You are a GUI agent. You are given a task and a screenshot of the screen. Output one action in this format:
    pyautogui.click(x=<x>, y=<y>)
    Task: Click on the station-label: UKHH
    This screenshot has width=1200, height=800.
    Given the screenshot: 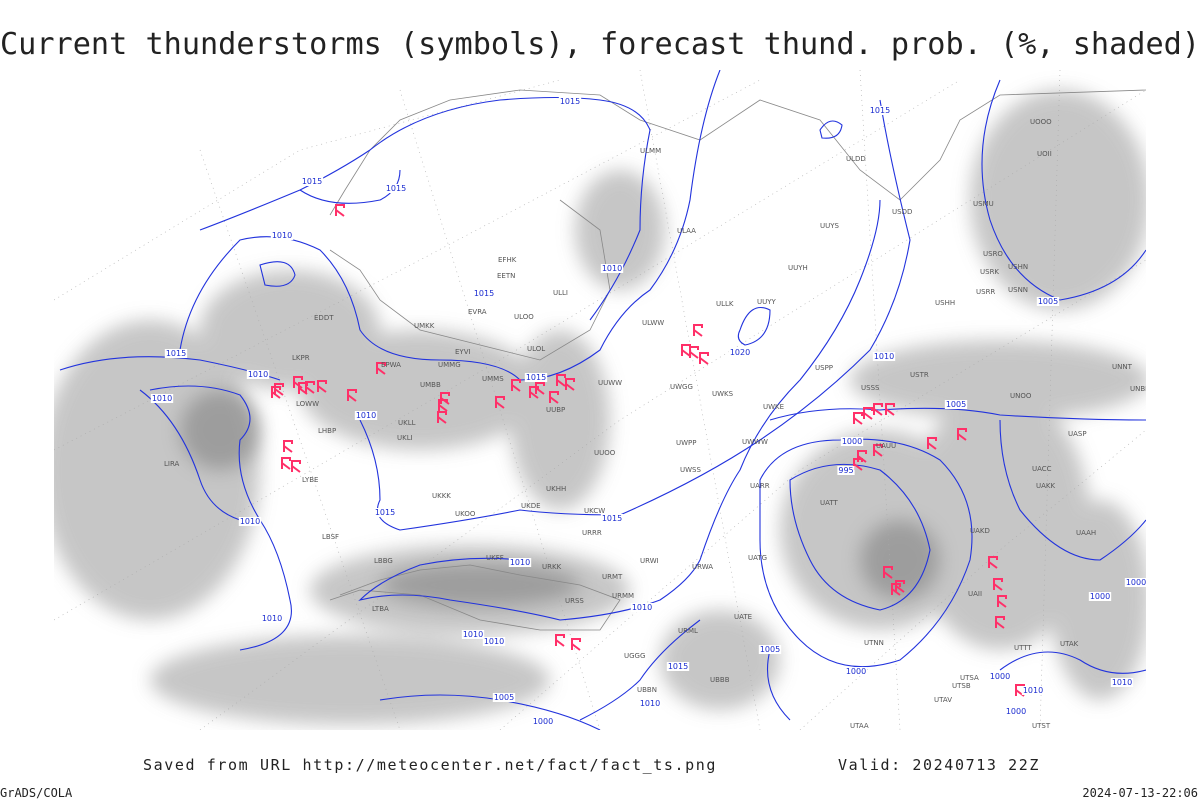 What is the action you would take?
    pyautogui.click(x=556, y=489)
    